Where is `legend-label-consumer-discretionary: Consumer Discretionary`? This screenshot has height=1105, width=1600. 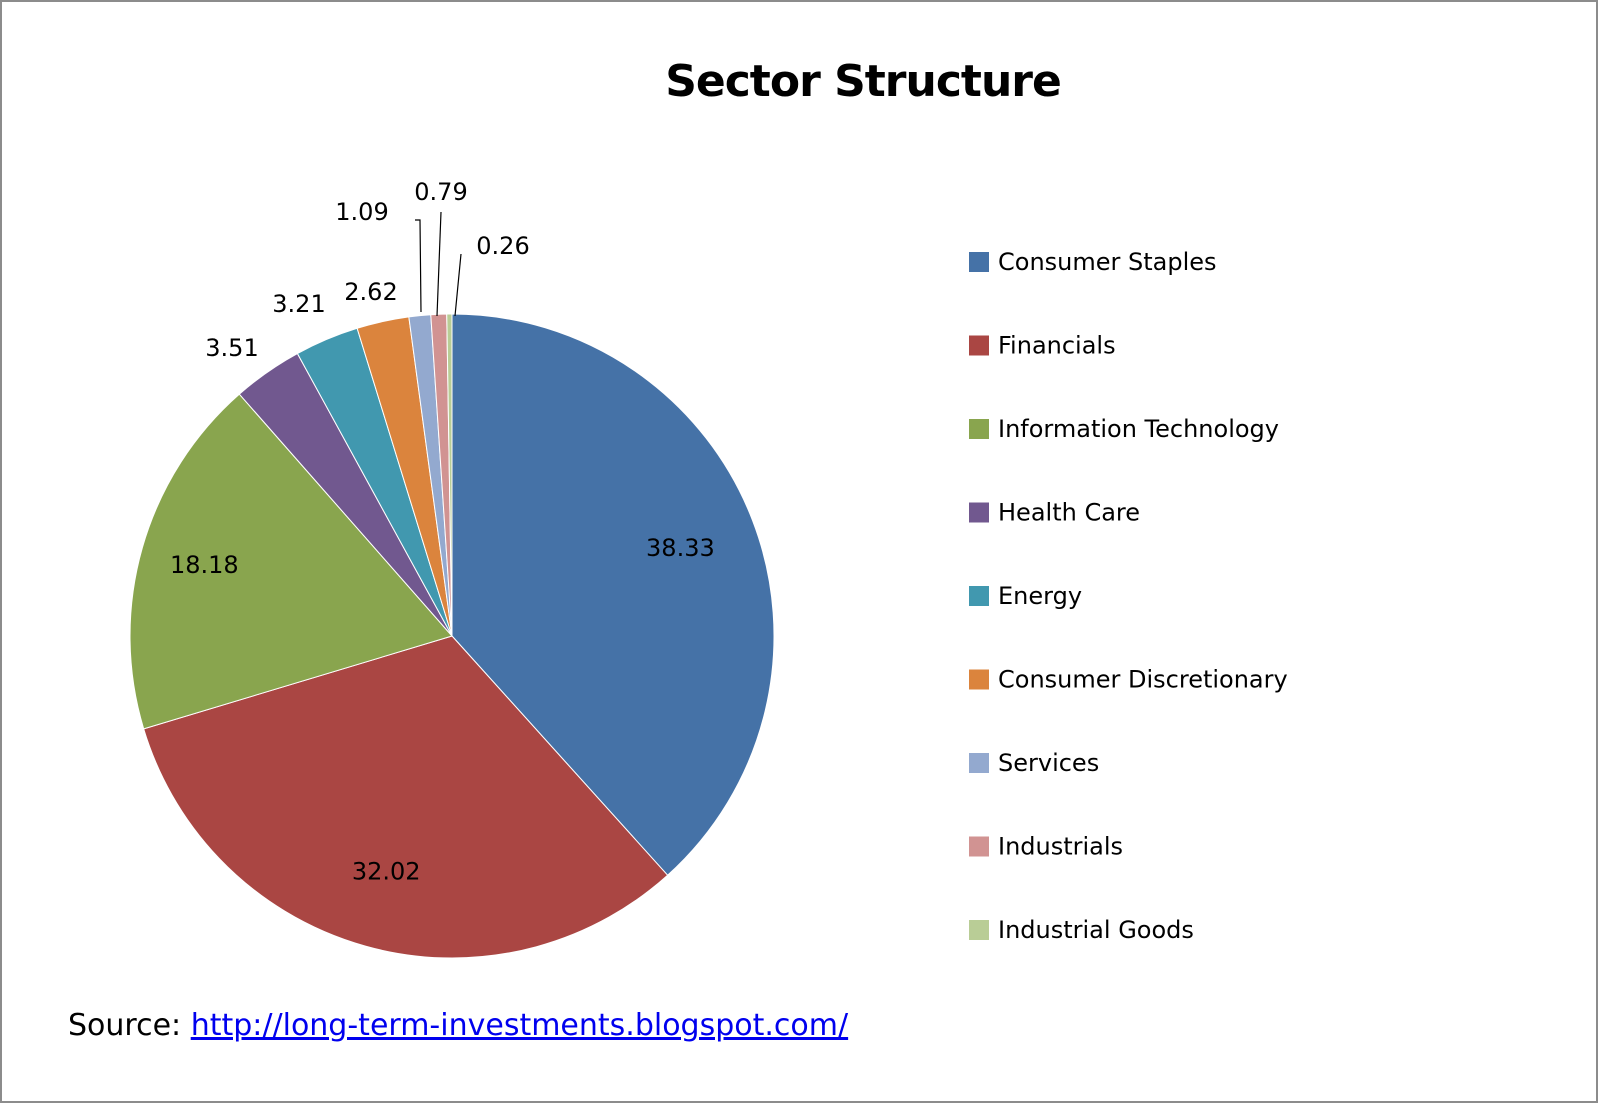
legend-label-consumer-discretionary: Consumer Discretionary is located at coordinates (1143, 680).